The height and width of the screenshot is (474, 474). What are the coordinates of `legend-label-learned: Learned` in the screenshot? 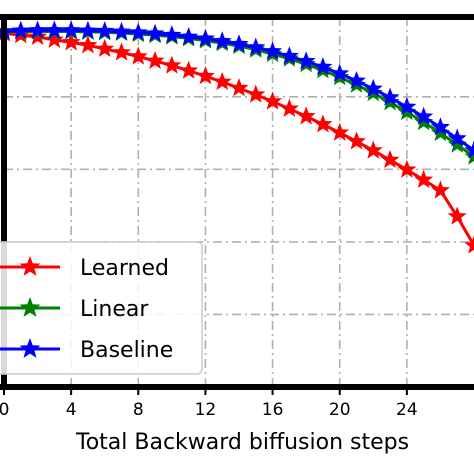 It's located at (124, 268).